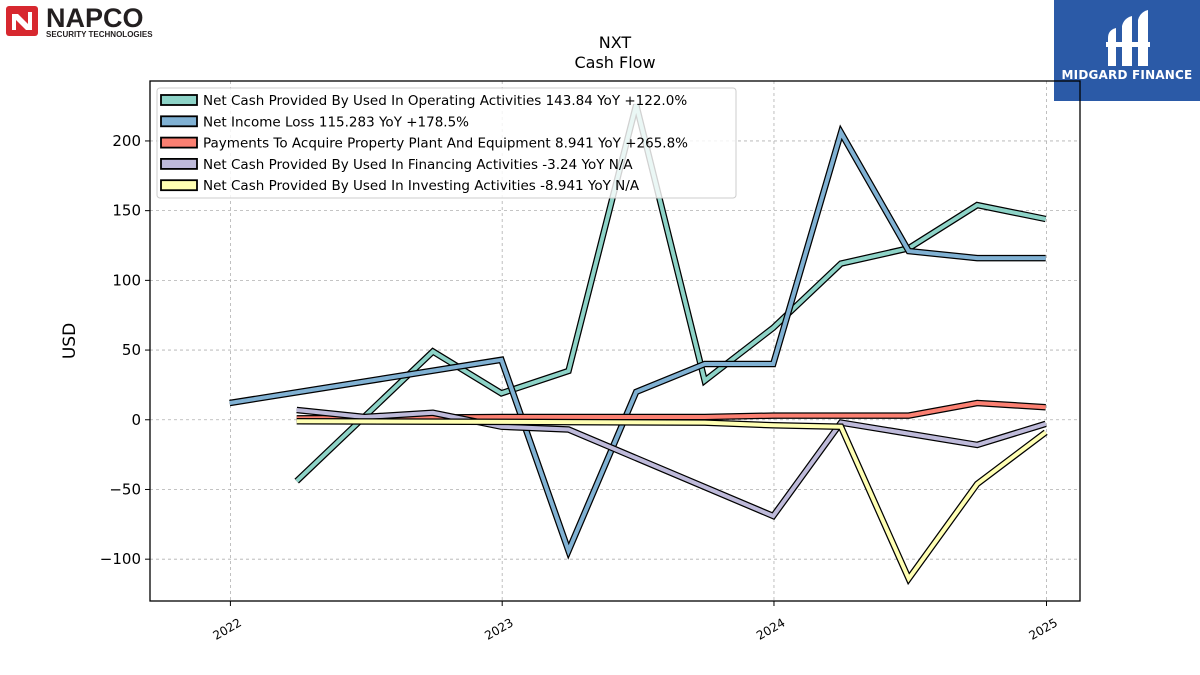  I want to click on chart-title: NXT, so click(615, 42).